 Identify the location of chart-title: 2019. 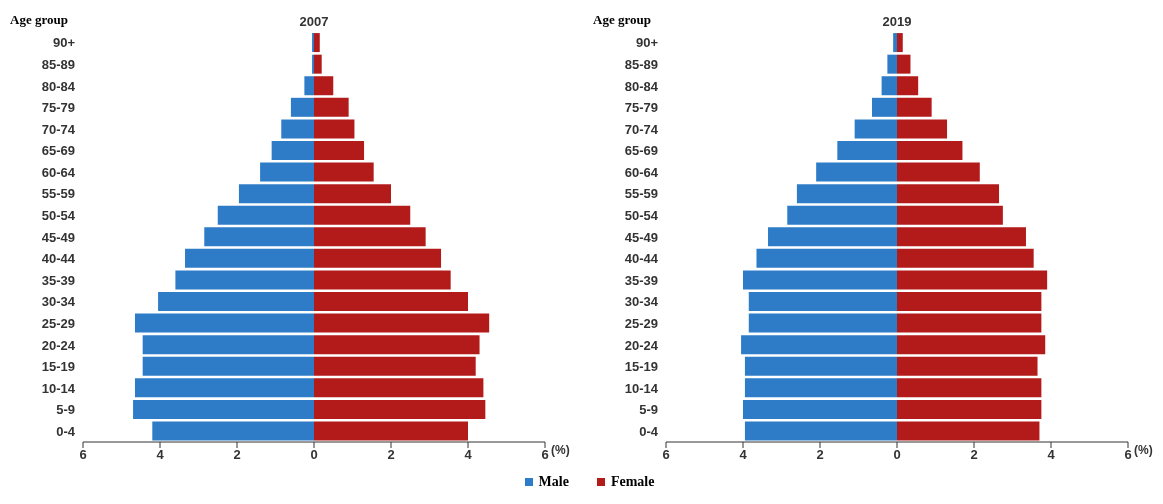
(897, 21).